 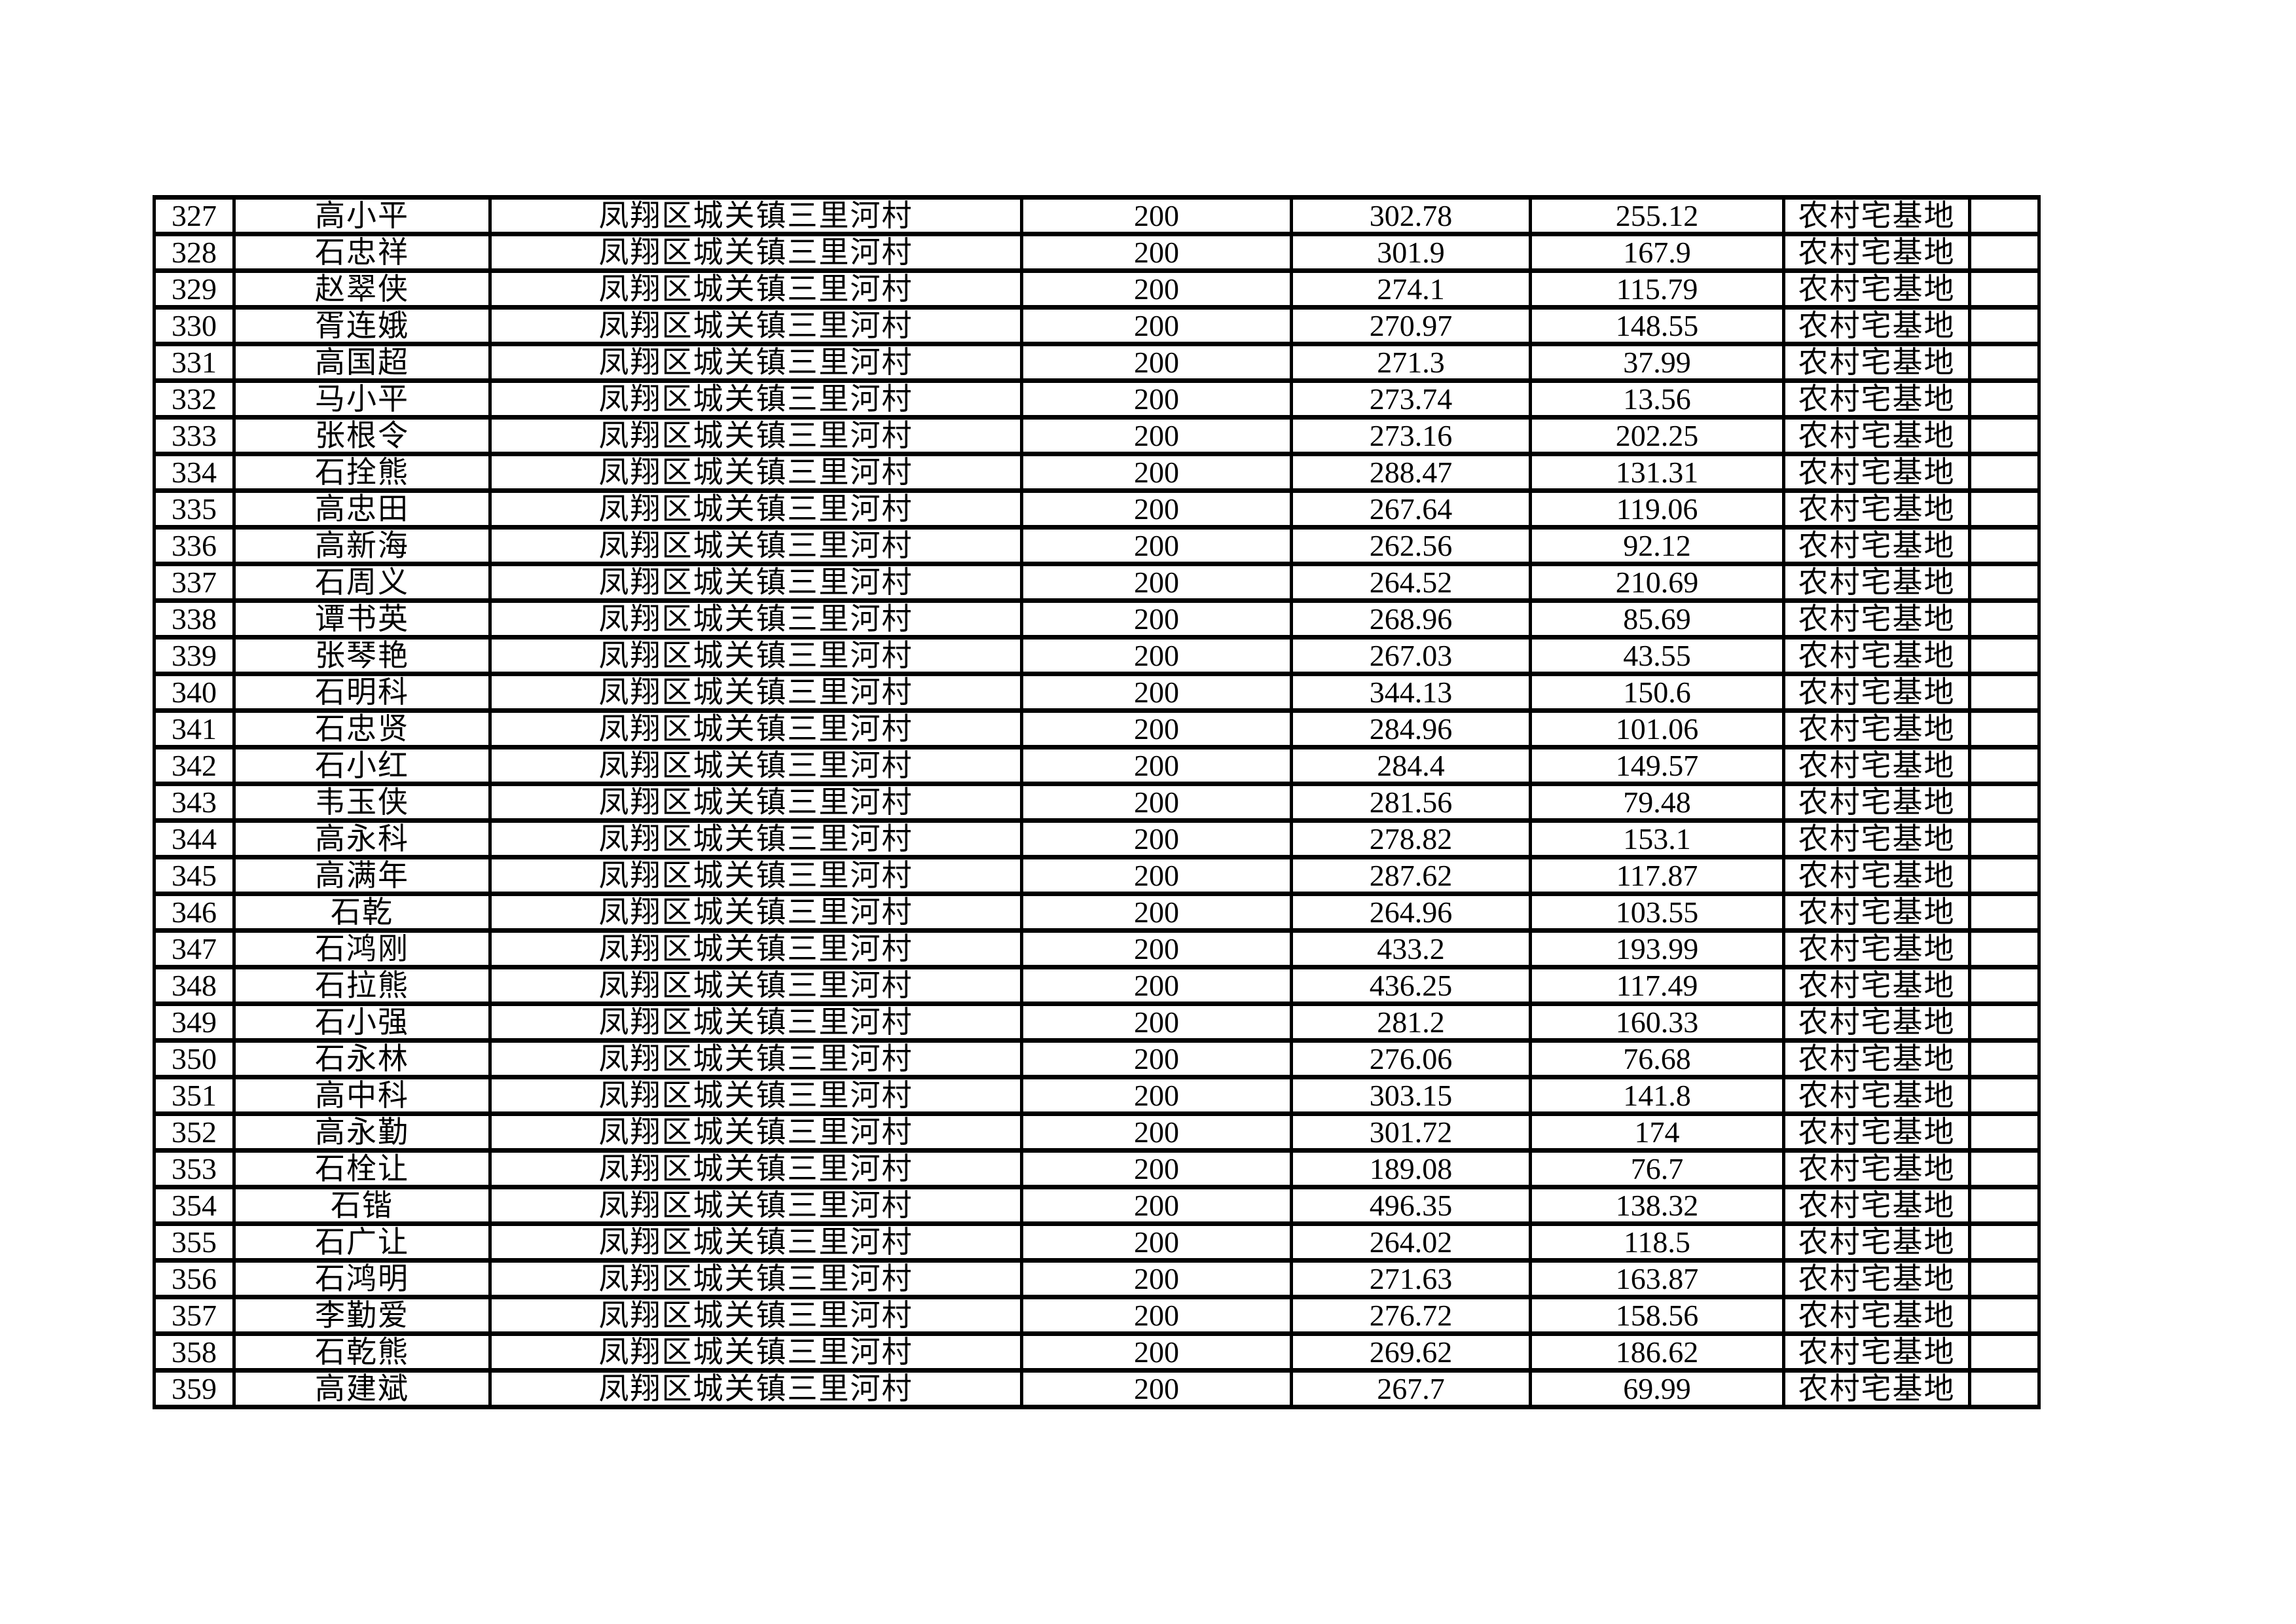 What do you see at coordinates (1411, 765) in the screenshot?
I see `cell-area-total: 284.4` at bounding box center [1411, 765].